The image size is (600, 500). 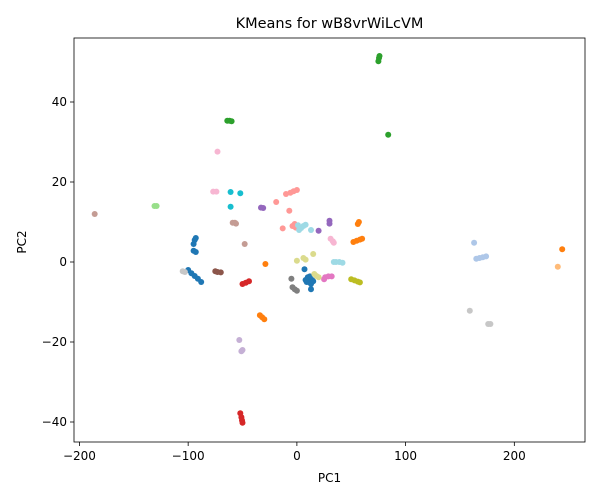 What do you see at coordinates (63, 262) in the screenshot?
I see `y-tick-label: 0` at bounding box center [63, 262].